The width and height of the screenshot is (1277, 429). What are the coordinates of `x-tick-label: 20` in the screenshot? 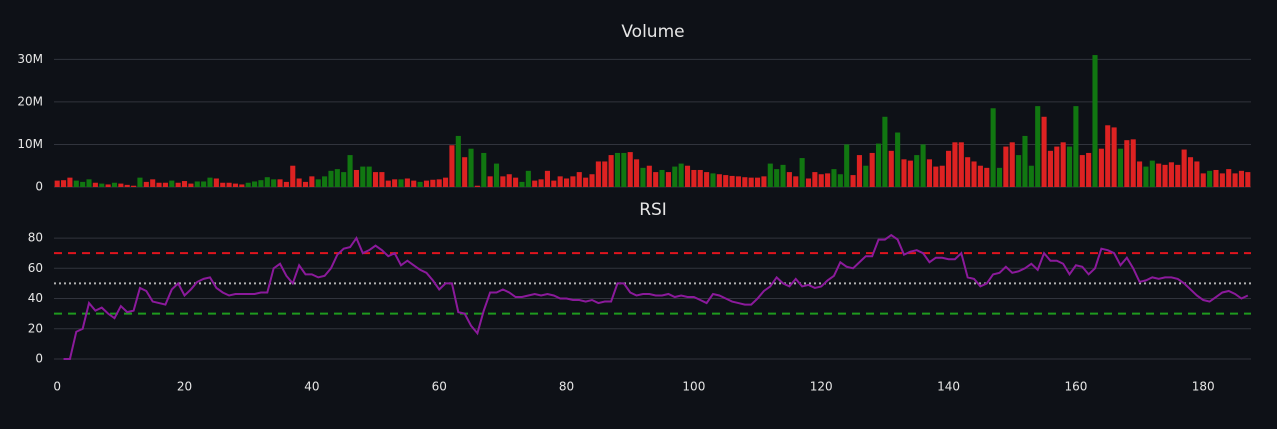 It's located at (184, 387).